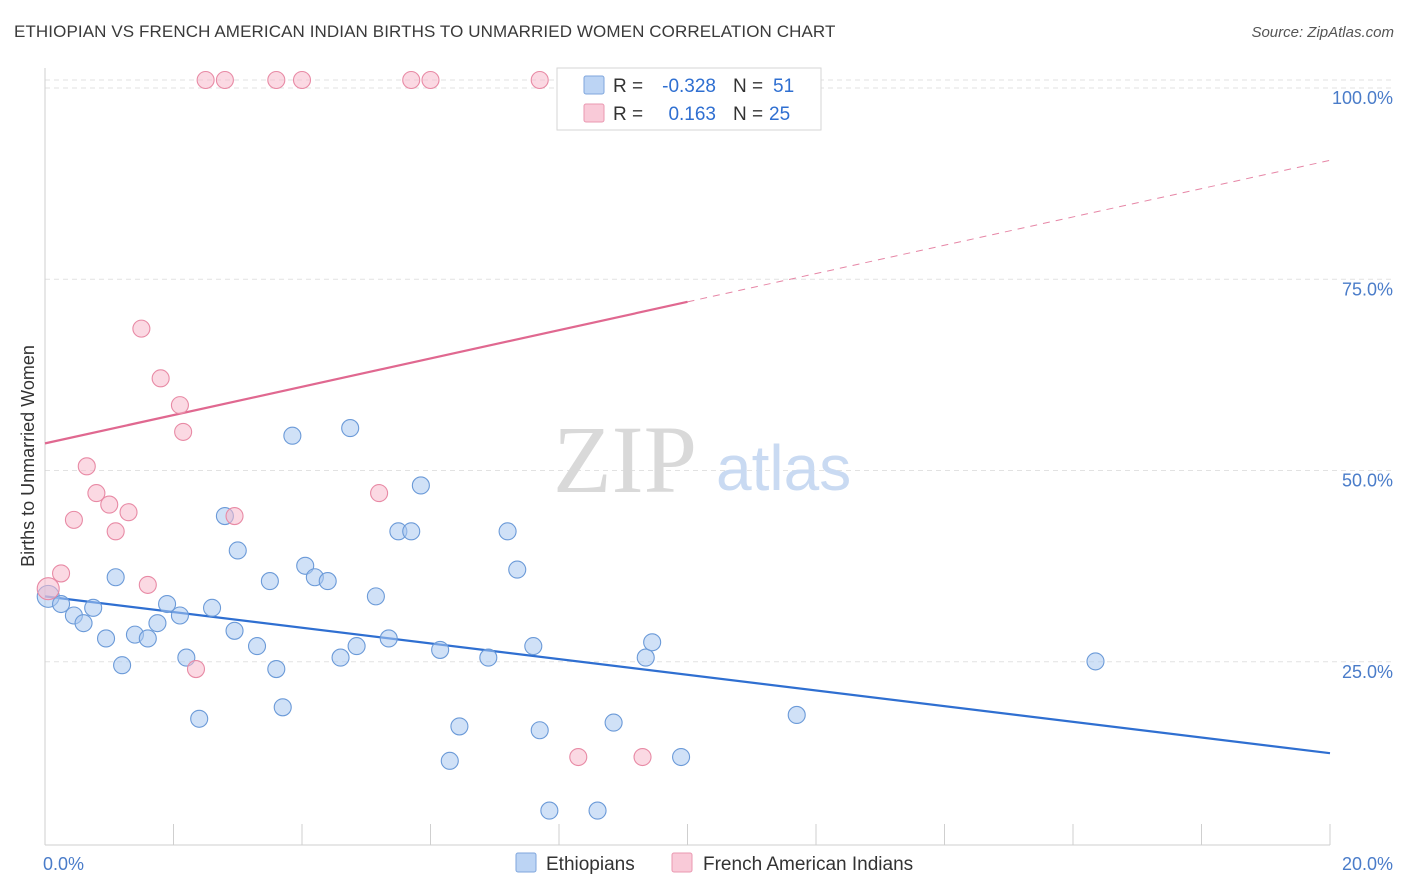 The width and height of the screenshot is (1406, 892). Describe the element at coordinates (594, 85) in the screenshot. I see `stats-swatch-ethiopians` at that location.